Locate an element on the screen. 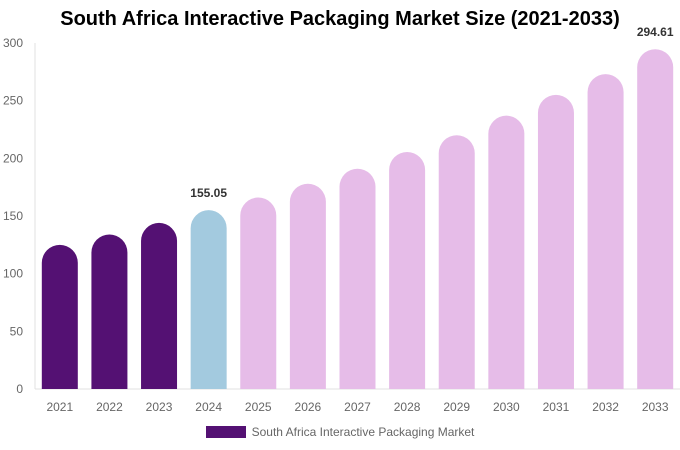  x-tick-label: 2029 is located at coordinates (456, 407).